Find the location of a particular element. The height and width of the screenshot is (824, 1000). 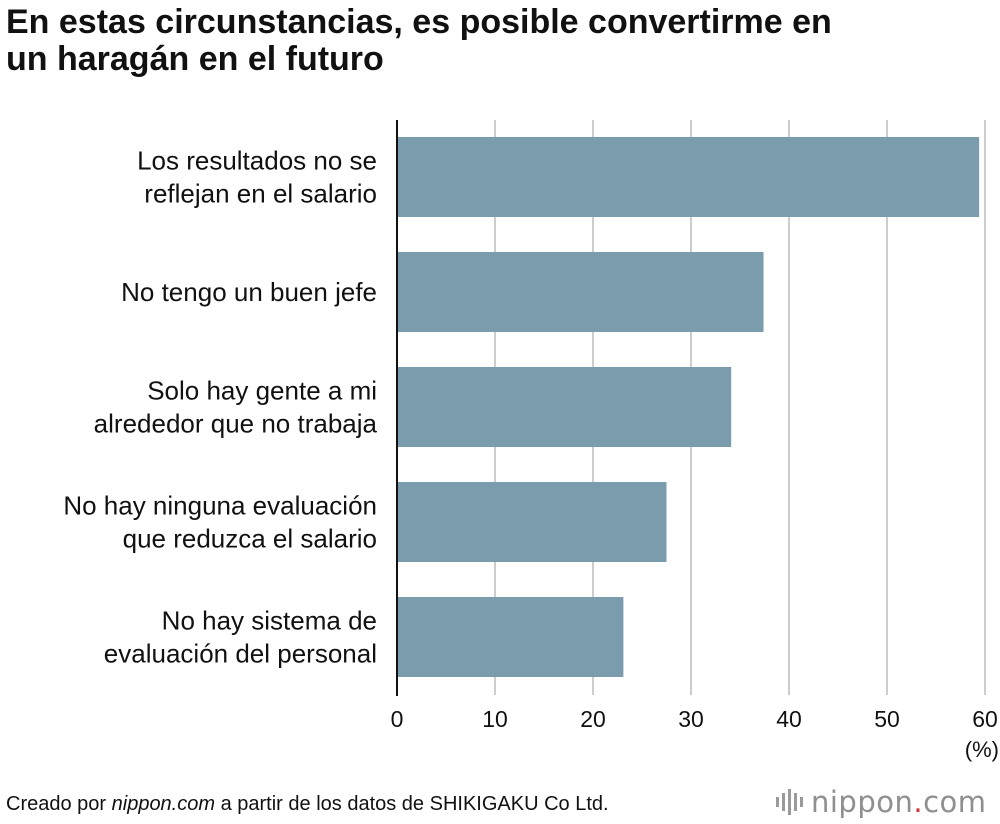

category-label-line: No tengo un buen jefe is located at coordinates (249, 292).